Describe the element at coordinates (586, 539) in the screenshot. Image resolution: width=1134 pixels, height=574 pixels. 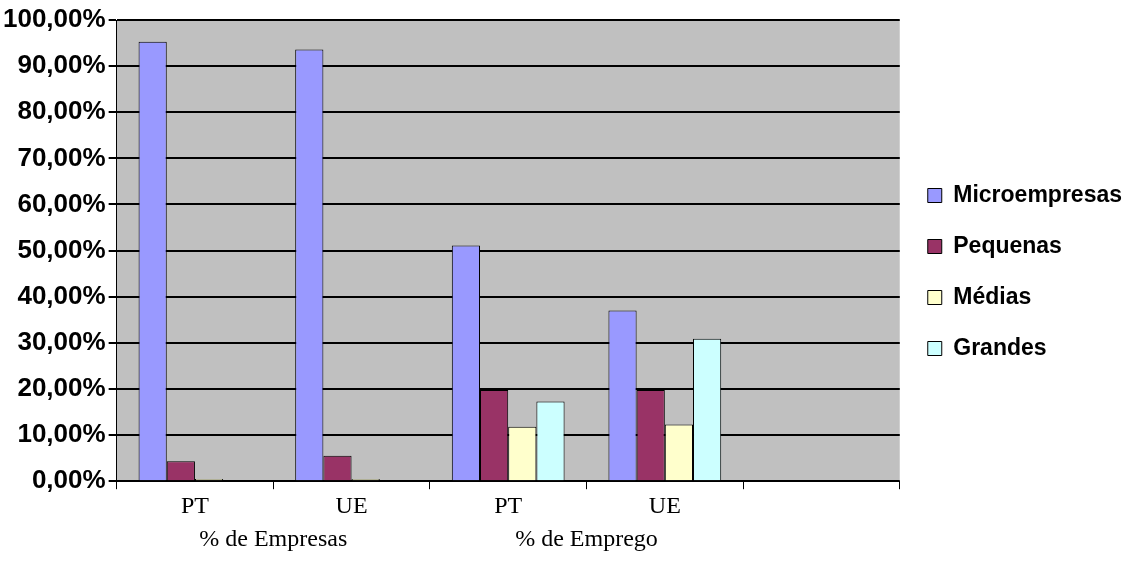
I see `text: % de Emprego` at that location.